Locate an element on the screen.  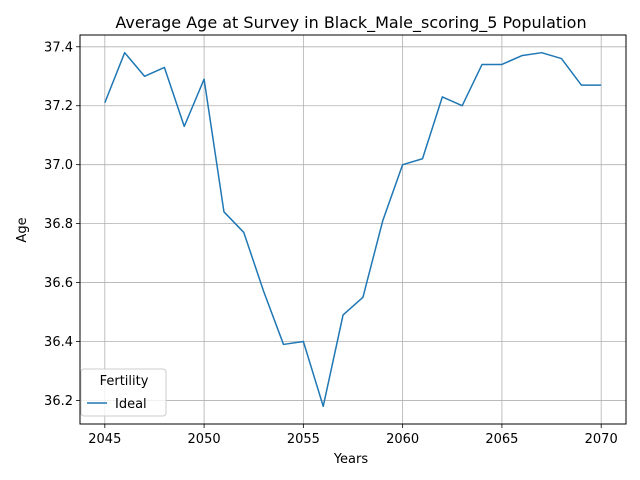
y-tick-label: 37.0 is located at coordinates (58, 165).